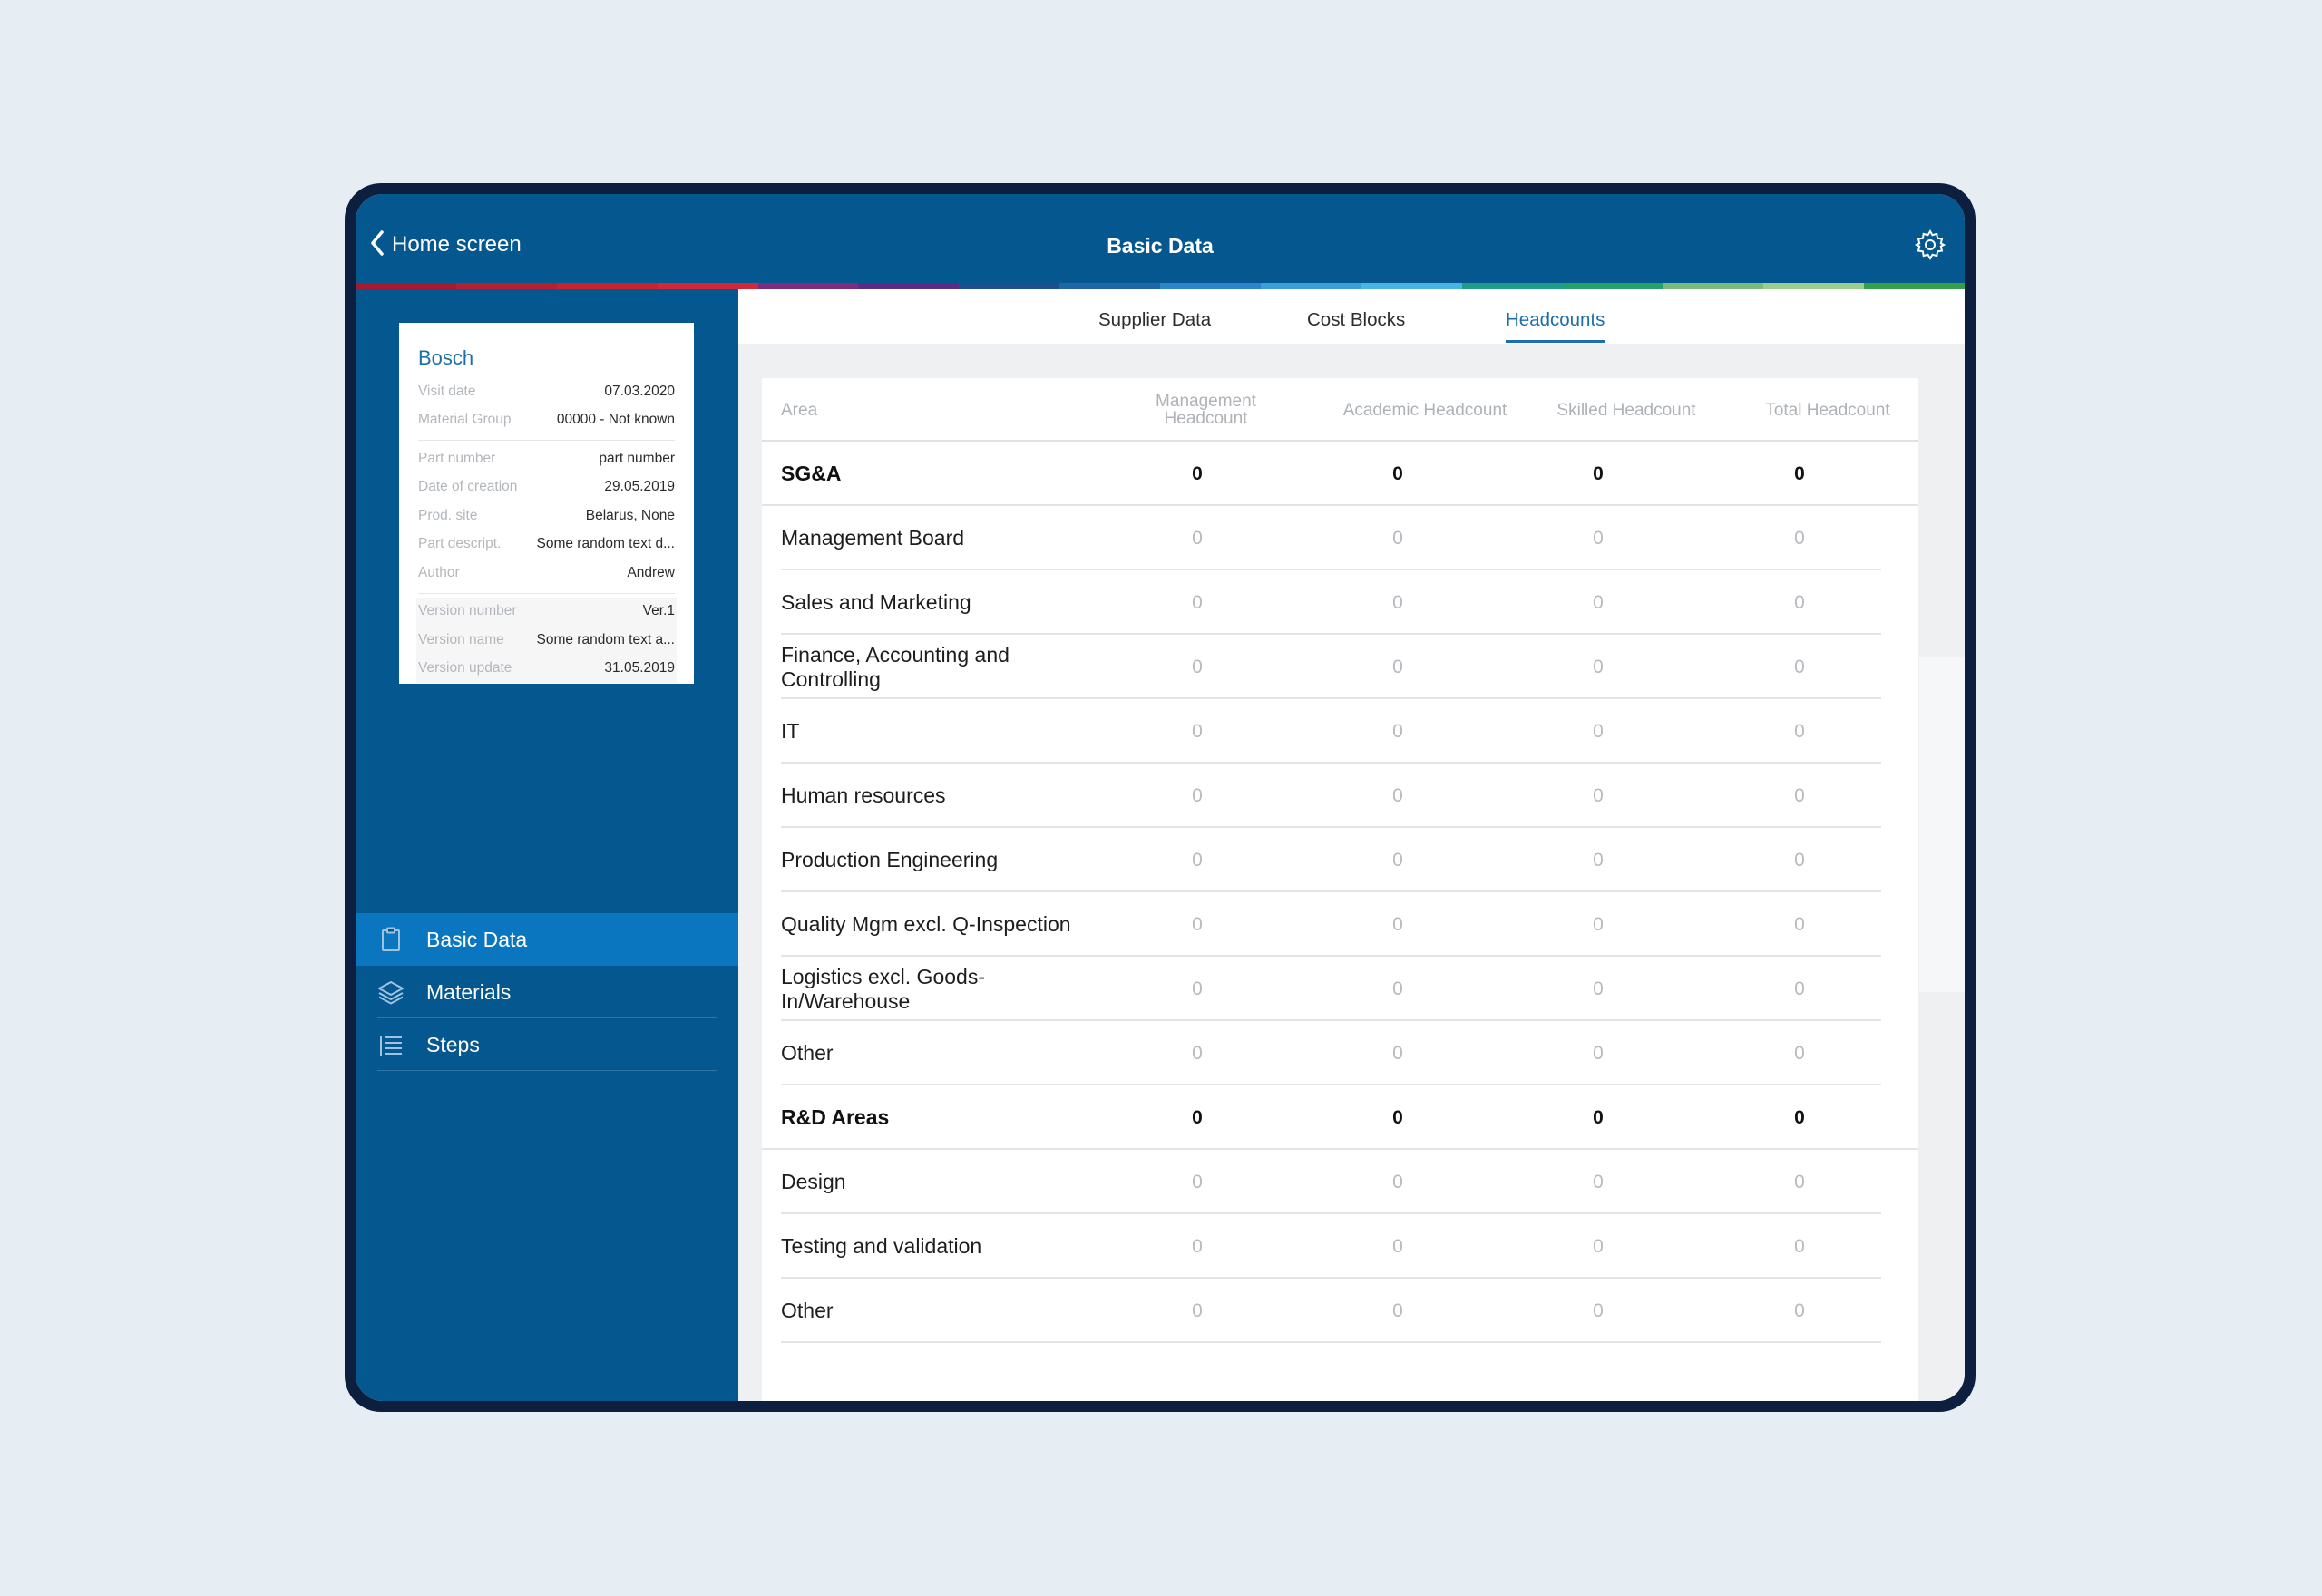  Describe the element at coordinates (1942, 824) in the screenshot. I see `scrollbar` at that location.